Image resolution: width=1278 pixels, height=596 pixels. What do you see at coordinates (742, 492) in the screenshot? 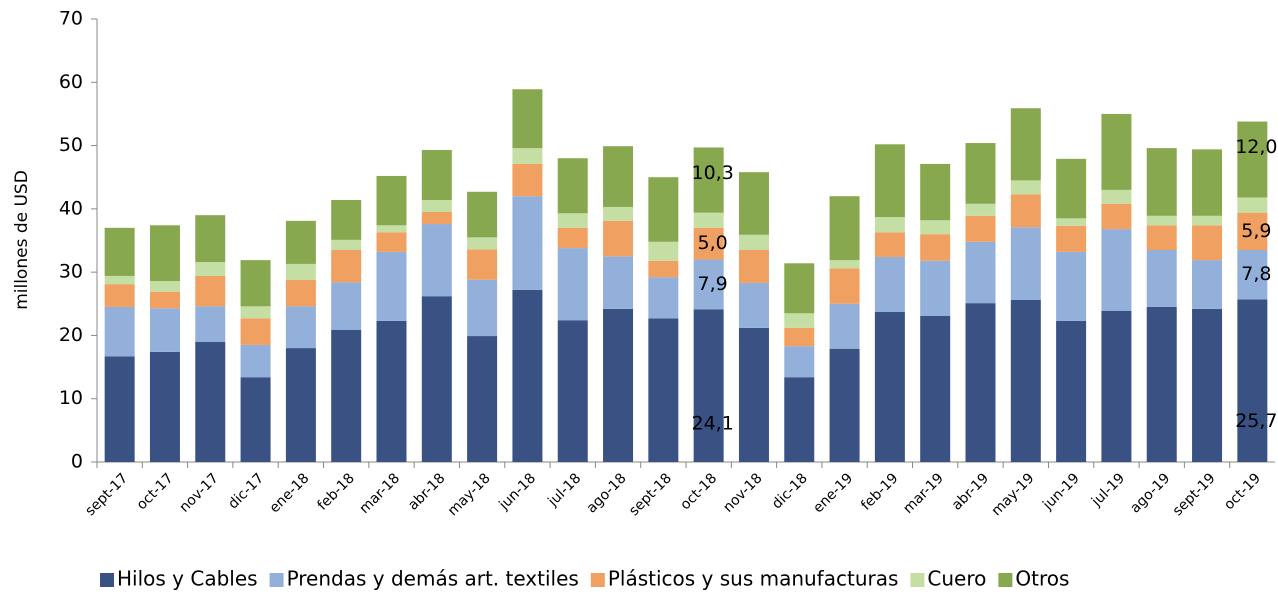
I see `x-tick-label: nov-18` at bounding box center [742, 492].